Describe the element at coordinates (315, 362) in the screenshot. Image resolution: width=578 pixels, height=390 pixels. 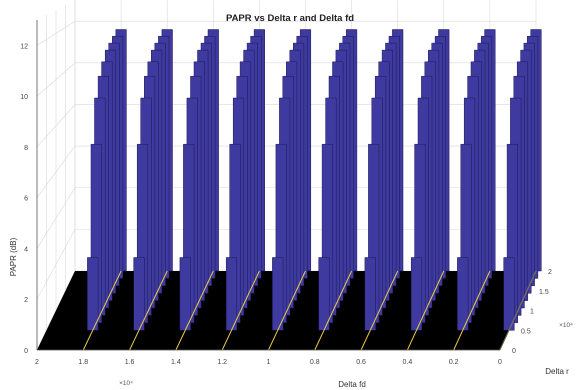
I see `x-tick-label: 0.8` at that location.